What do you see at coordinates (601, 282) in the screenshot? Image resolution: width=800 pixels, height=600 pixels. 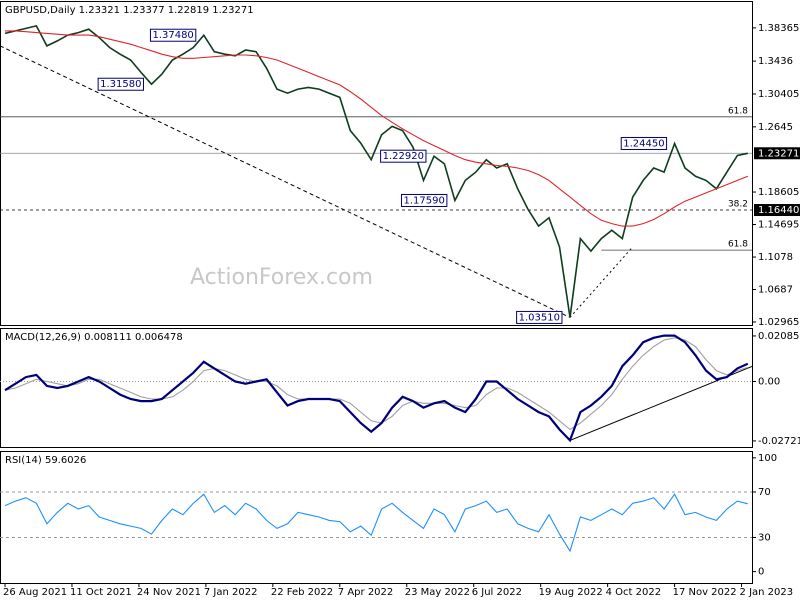 I see `trend-line` at bounding box center [601, 282].